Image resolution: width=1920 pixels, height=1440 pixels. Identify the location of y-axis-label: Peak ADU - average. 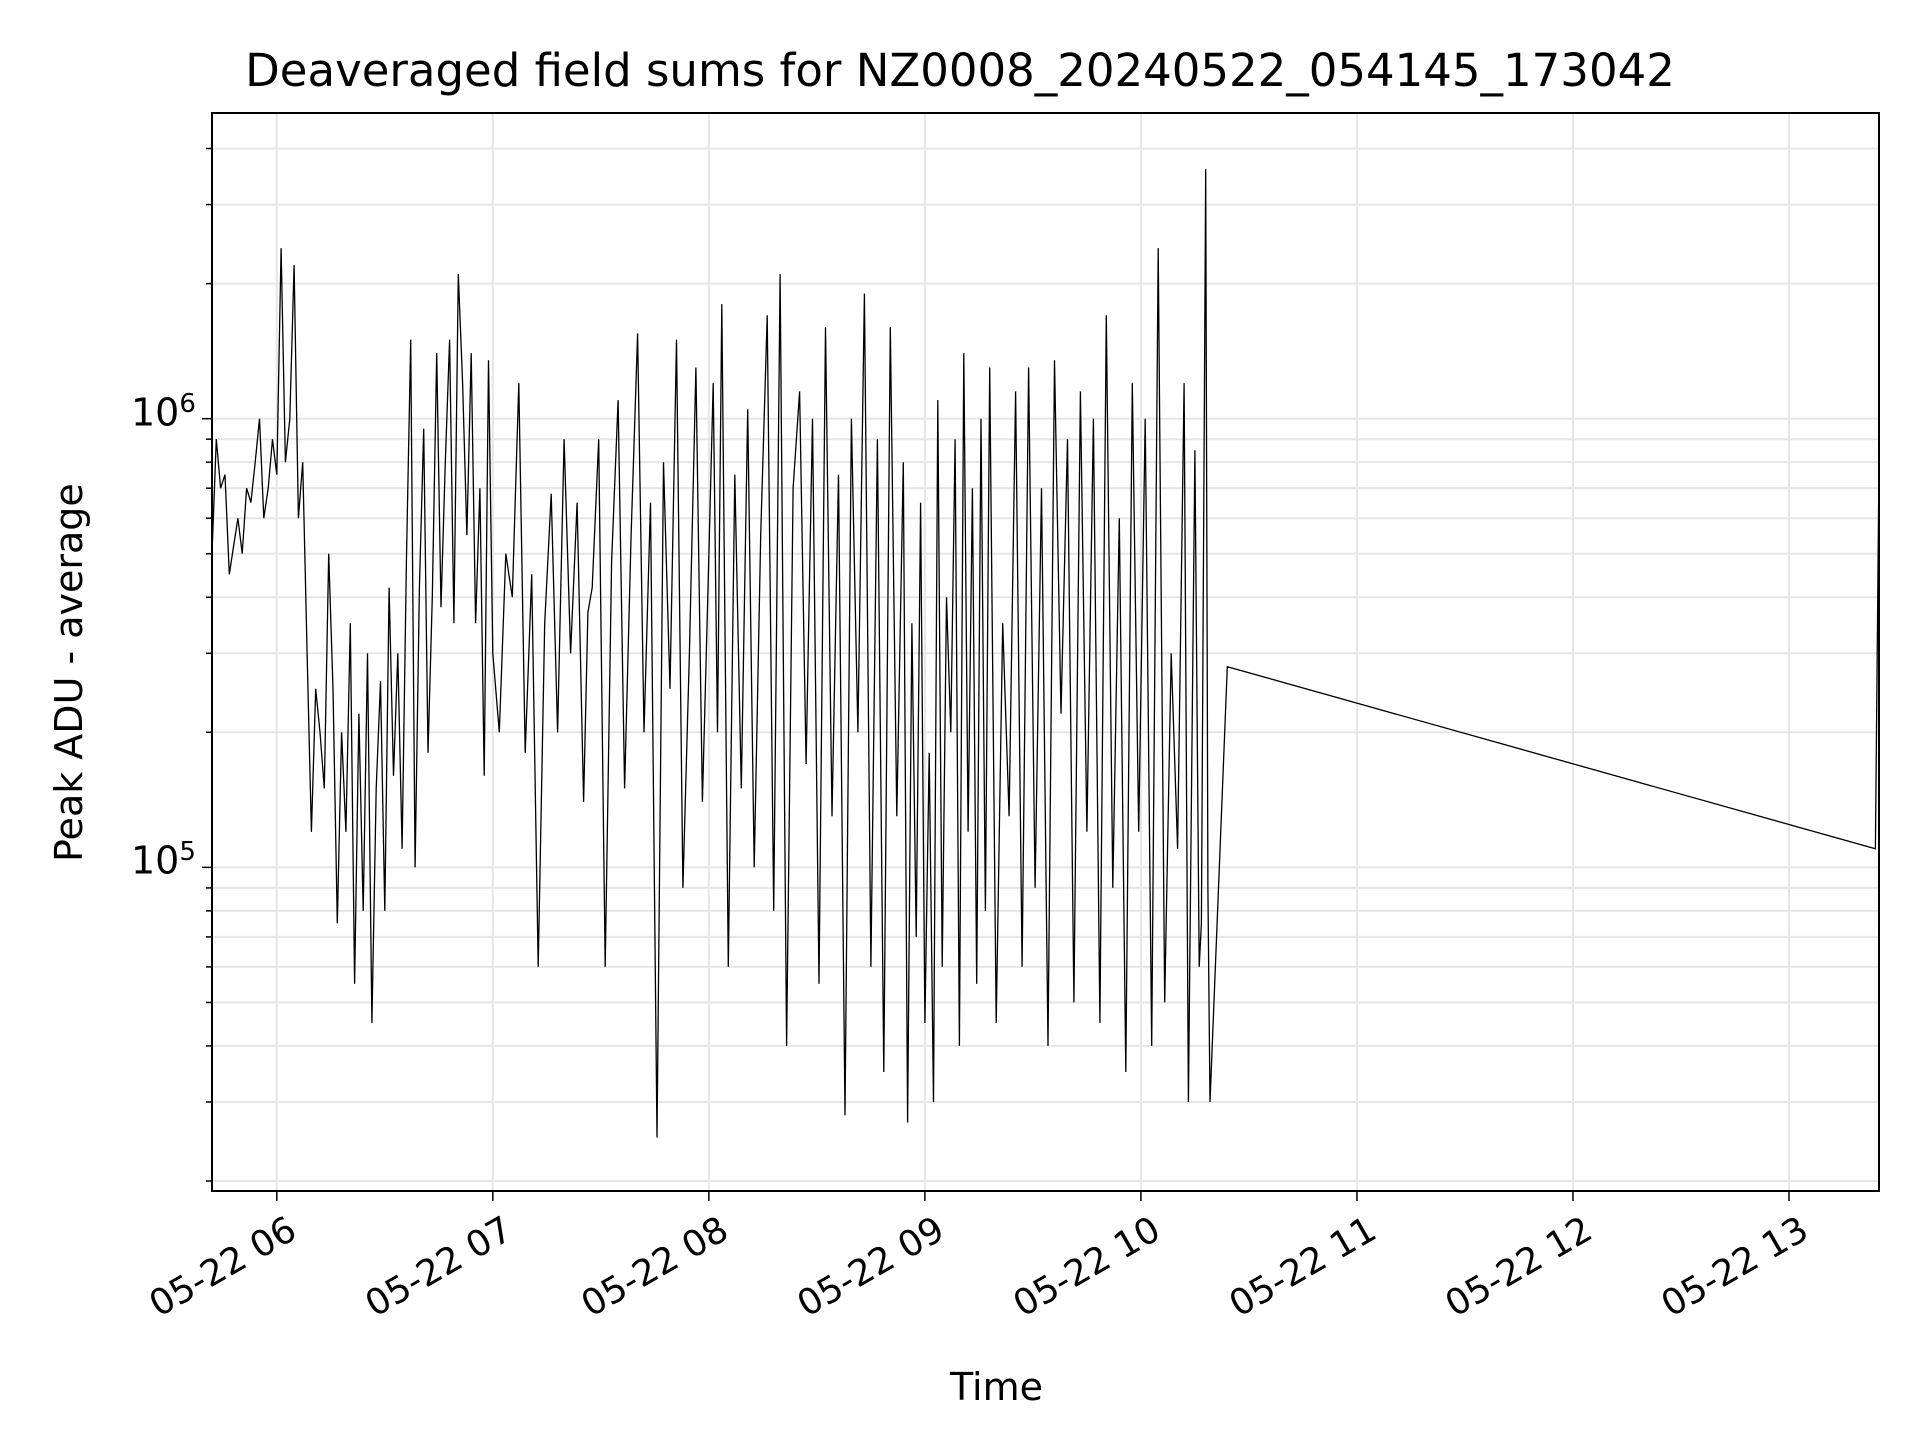
(69, 672).